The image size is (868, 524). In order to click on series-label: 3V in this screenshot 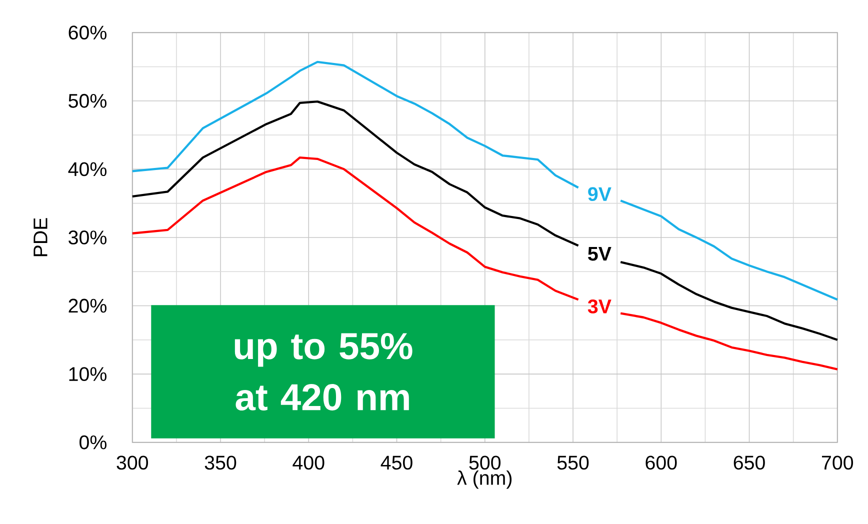, I will do `click(600, 306)`.